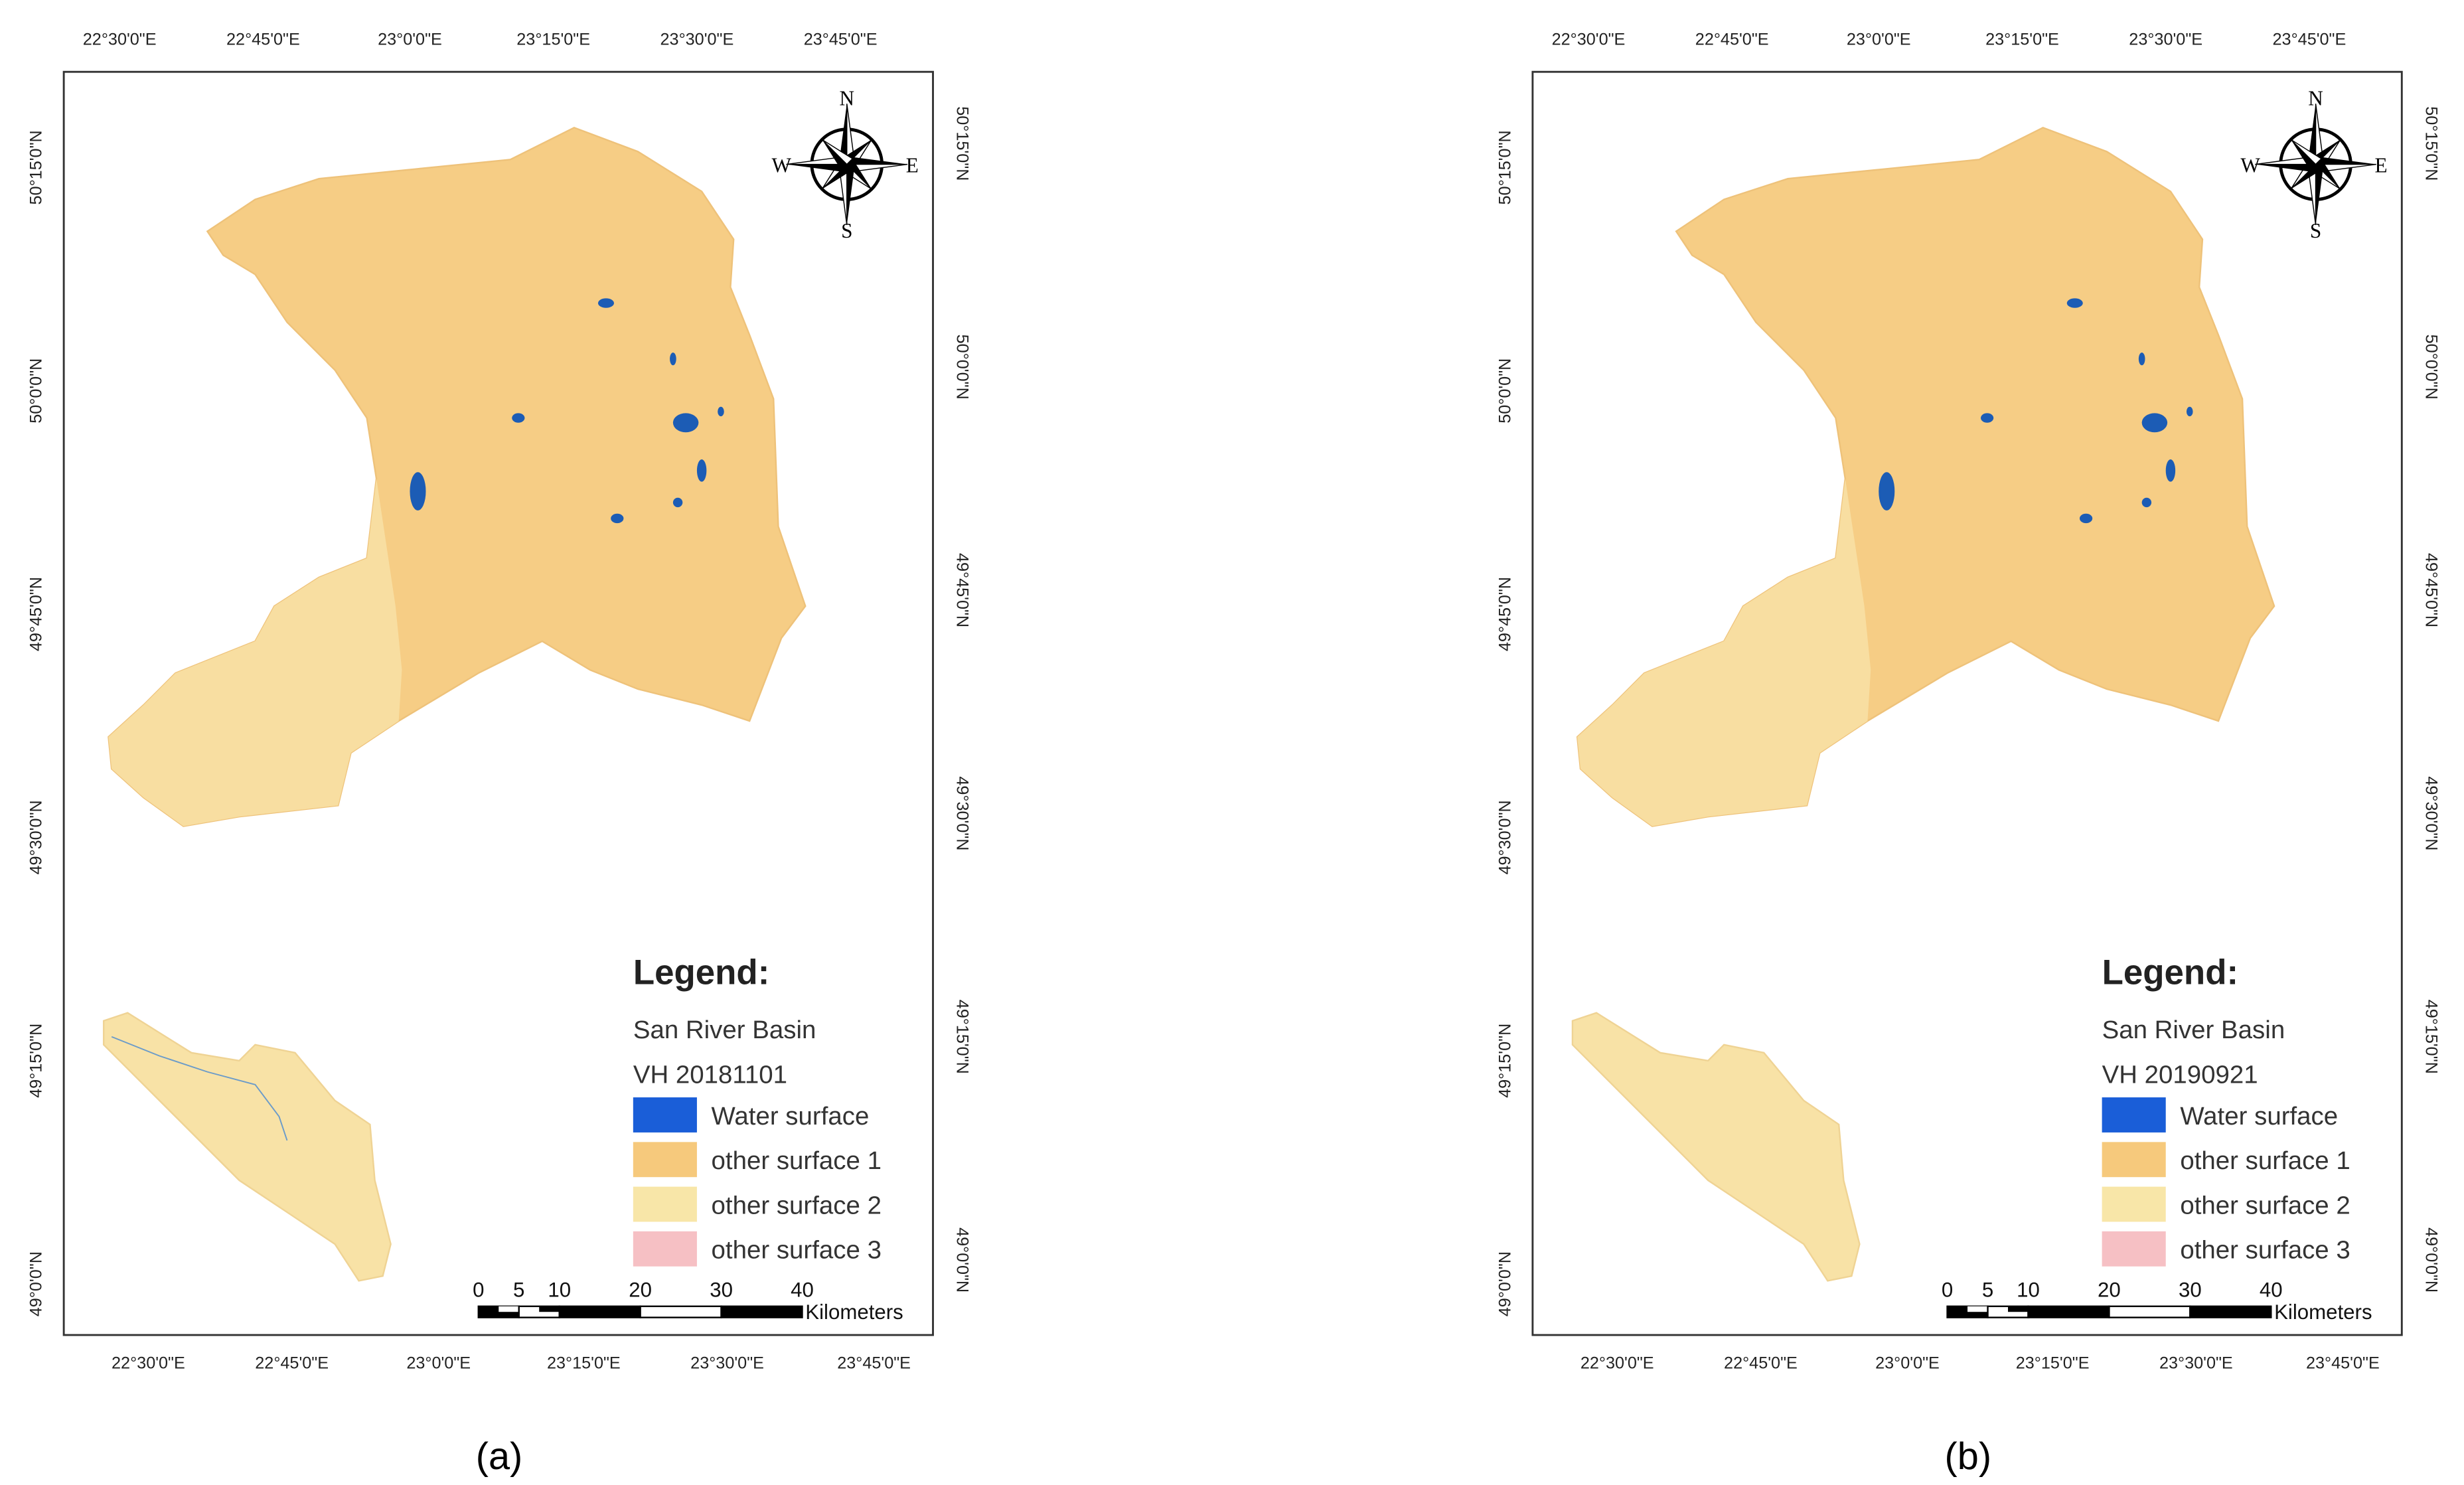 This screenshot has height=1485, width=2464. What do you see at coordinates (2170, 972) in the screenshot?
I see `legend-title: Legend:` at bounding box center [2170, 972].